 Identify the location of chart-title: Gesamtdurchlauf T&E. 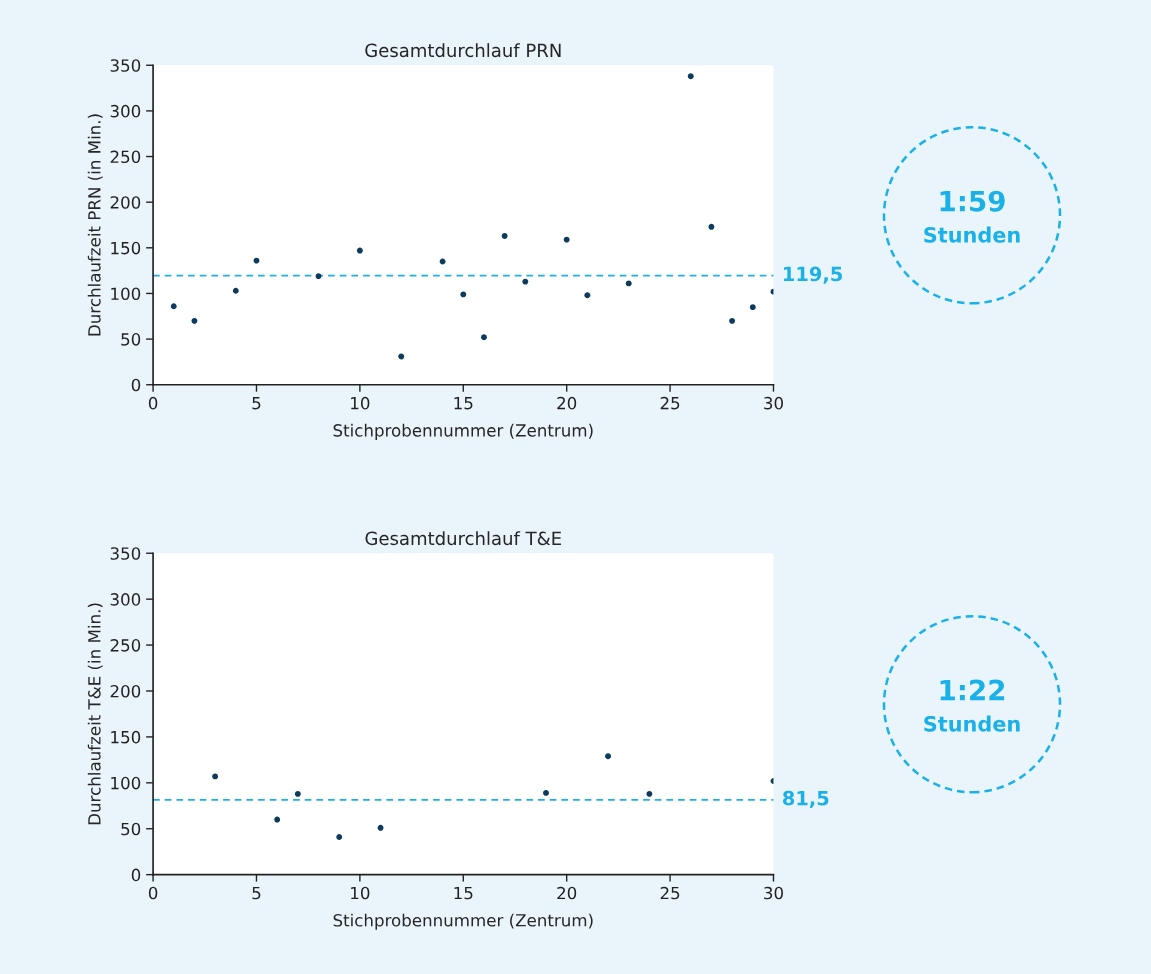
(463, 538).